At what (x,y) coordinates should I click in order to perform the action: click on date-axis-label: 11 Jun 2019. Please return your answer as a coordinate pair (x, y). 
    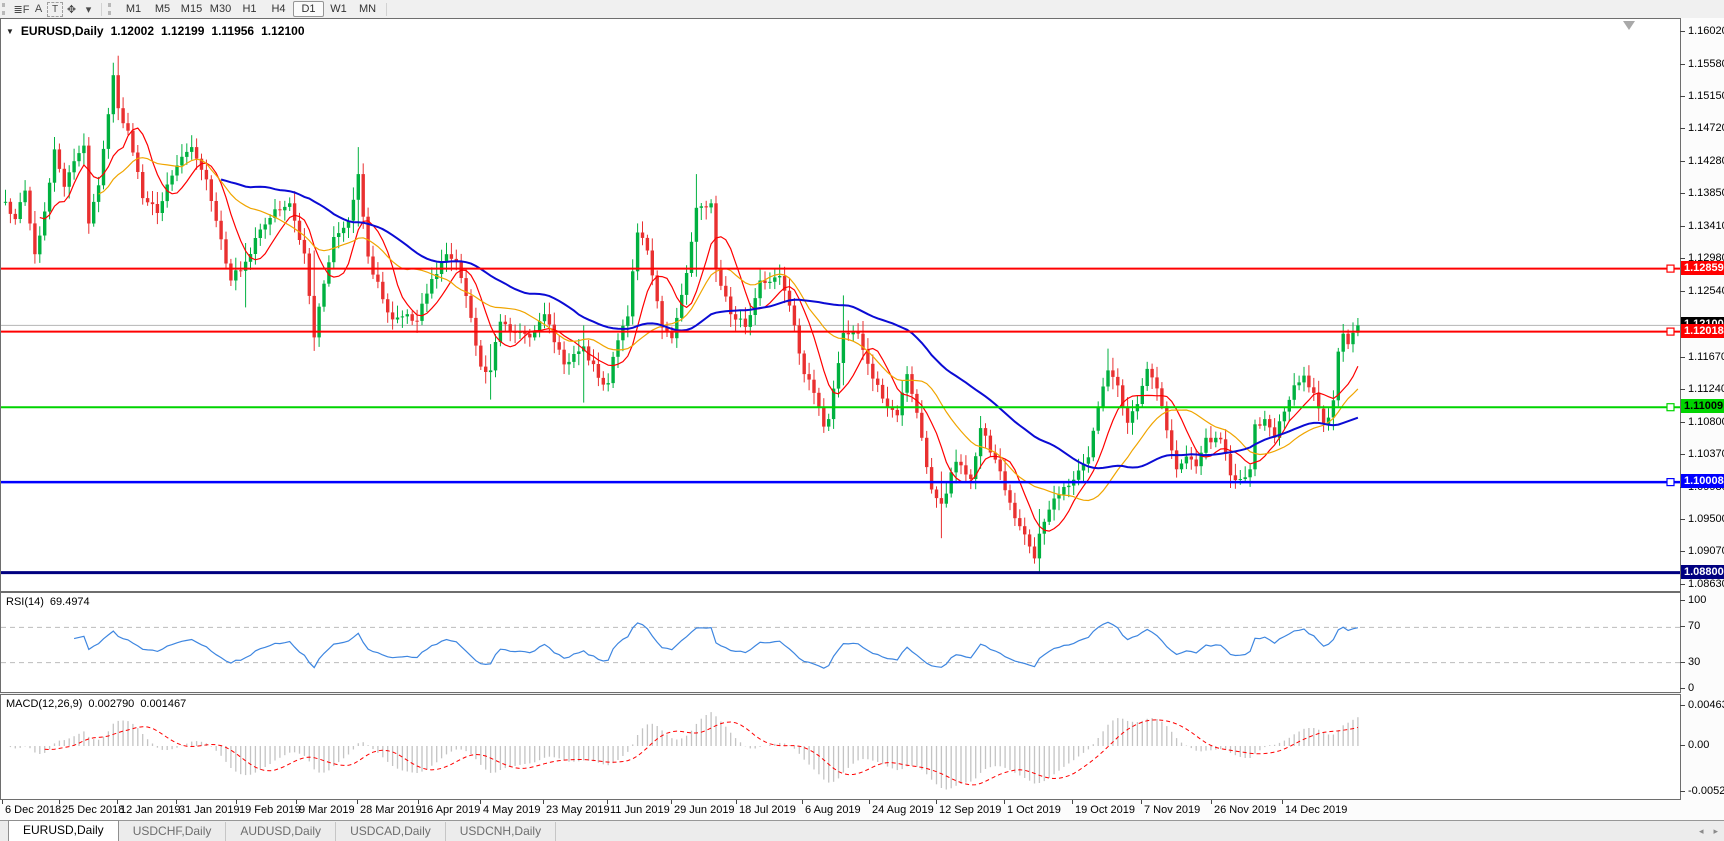
    Looking at the image, I should click on (640, 810).